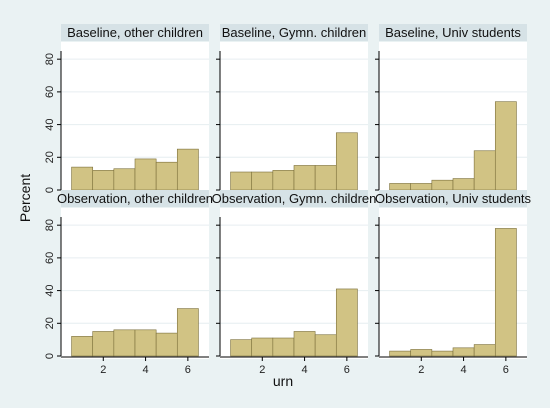 Image resolution: width=550 pixels, height=408 pixels. I want to click on panel-title: Baseline, Gymn. children, so click(294, 32).